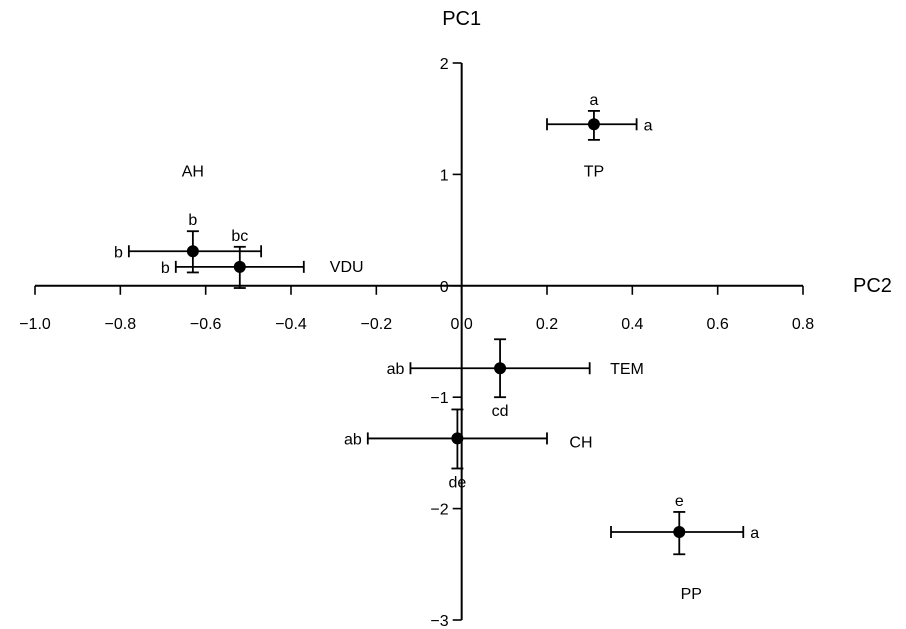 The width and height of the screenshot is (906, 629). Describe the element at coordinates (439, 510) in the screenshot. I see `y-tick-label: −2` at that location.